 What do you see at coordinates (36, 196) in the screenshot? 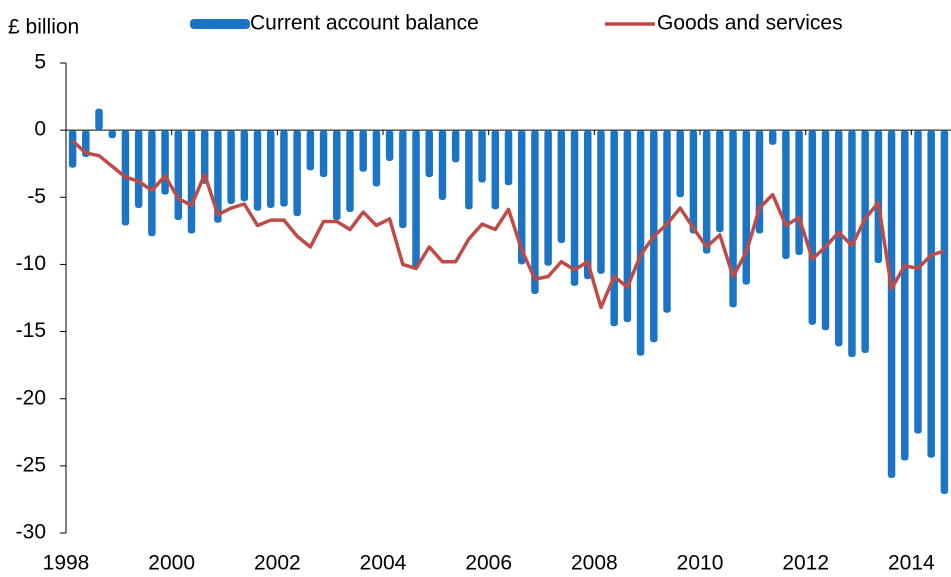
I see `y-tick-label: -5` at bounding box center [36, 196].